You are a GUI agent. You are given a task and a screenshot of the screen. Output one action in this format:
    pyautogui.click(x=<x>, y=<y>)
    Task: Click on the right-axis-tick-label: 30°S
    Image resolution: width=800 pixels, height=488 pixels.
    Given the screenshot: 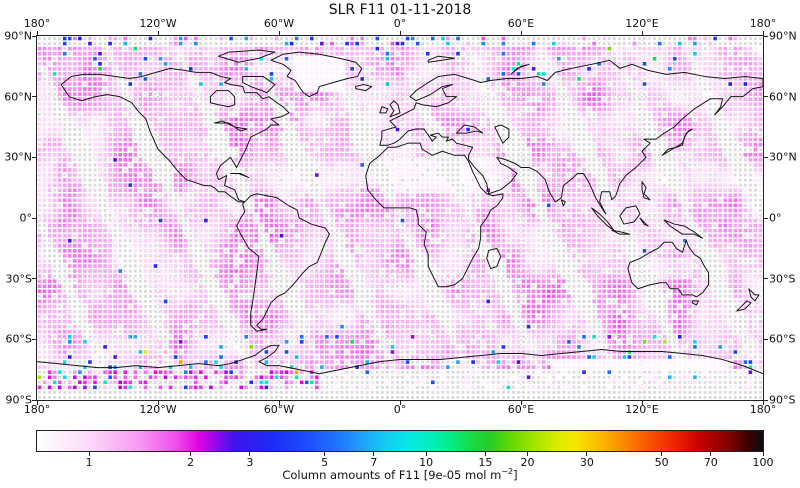 What is the action you would take?
    pyautogui.click(x=782, y=279)
    